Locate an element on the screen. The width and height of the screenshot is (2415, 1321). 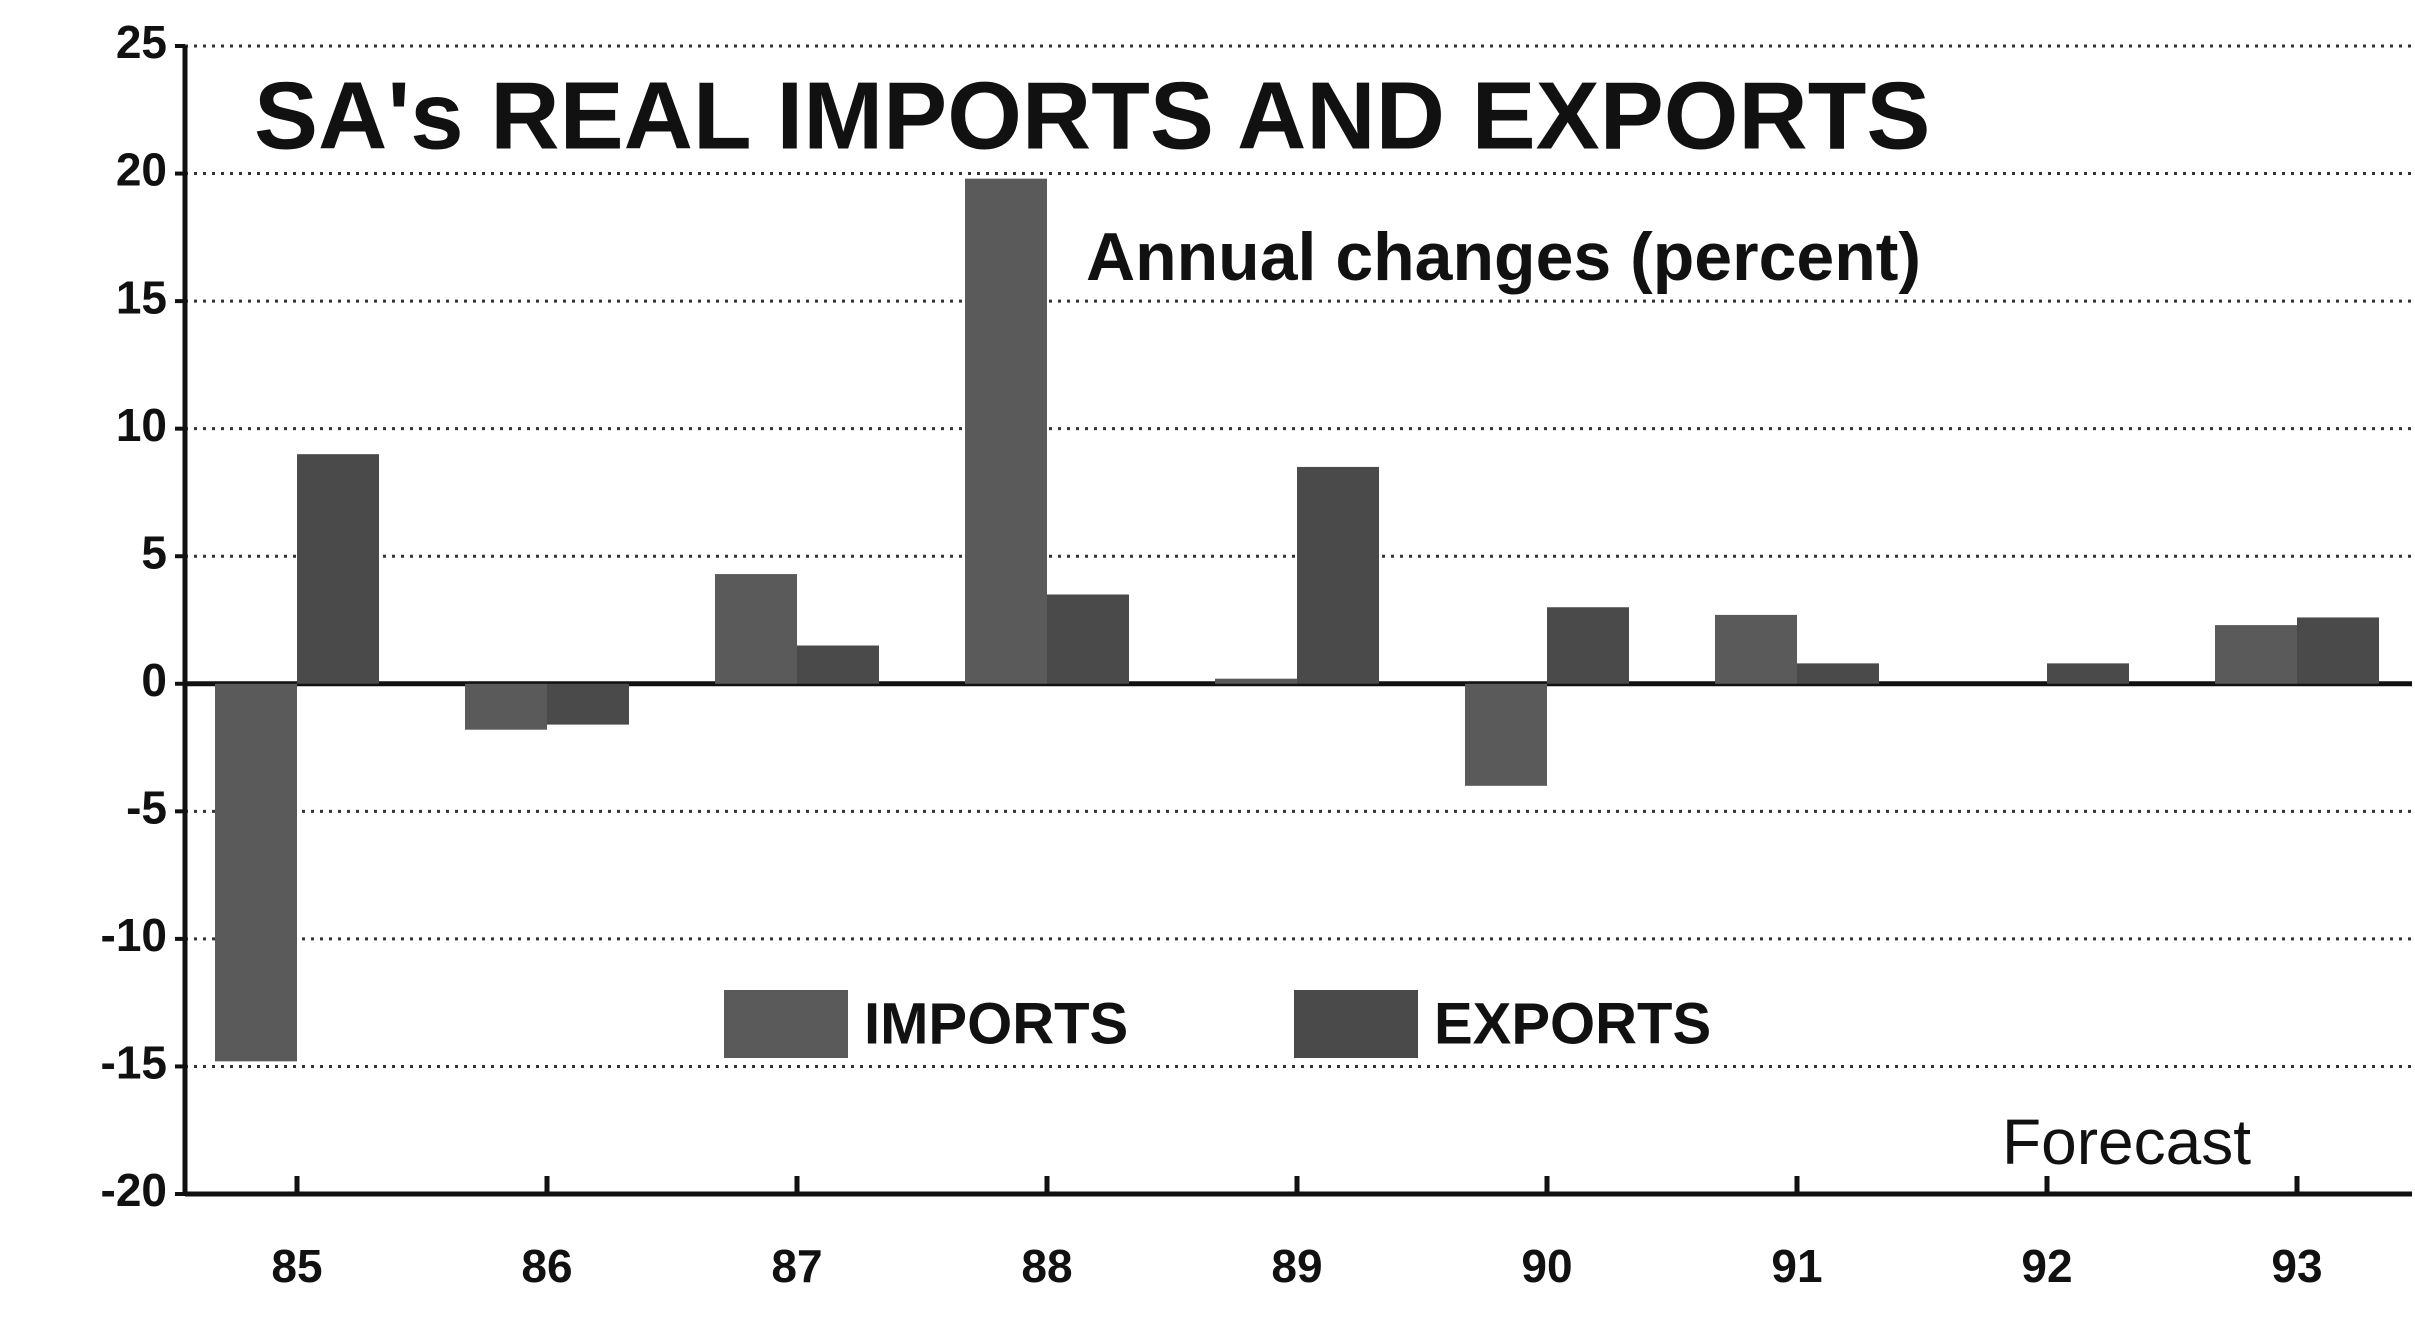
chart-title: SA's REAL IMPORTS AND EXPORTS is located at coordinates (1092, 115).